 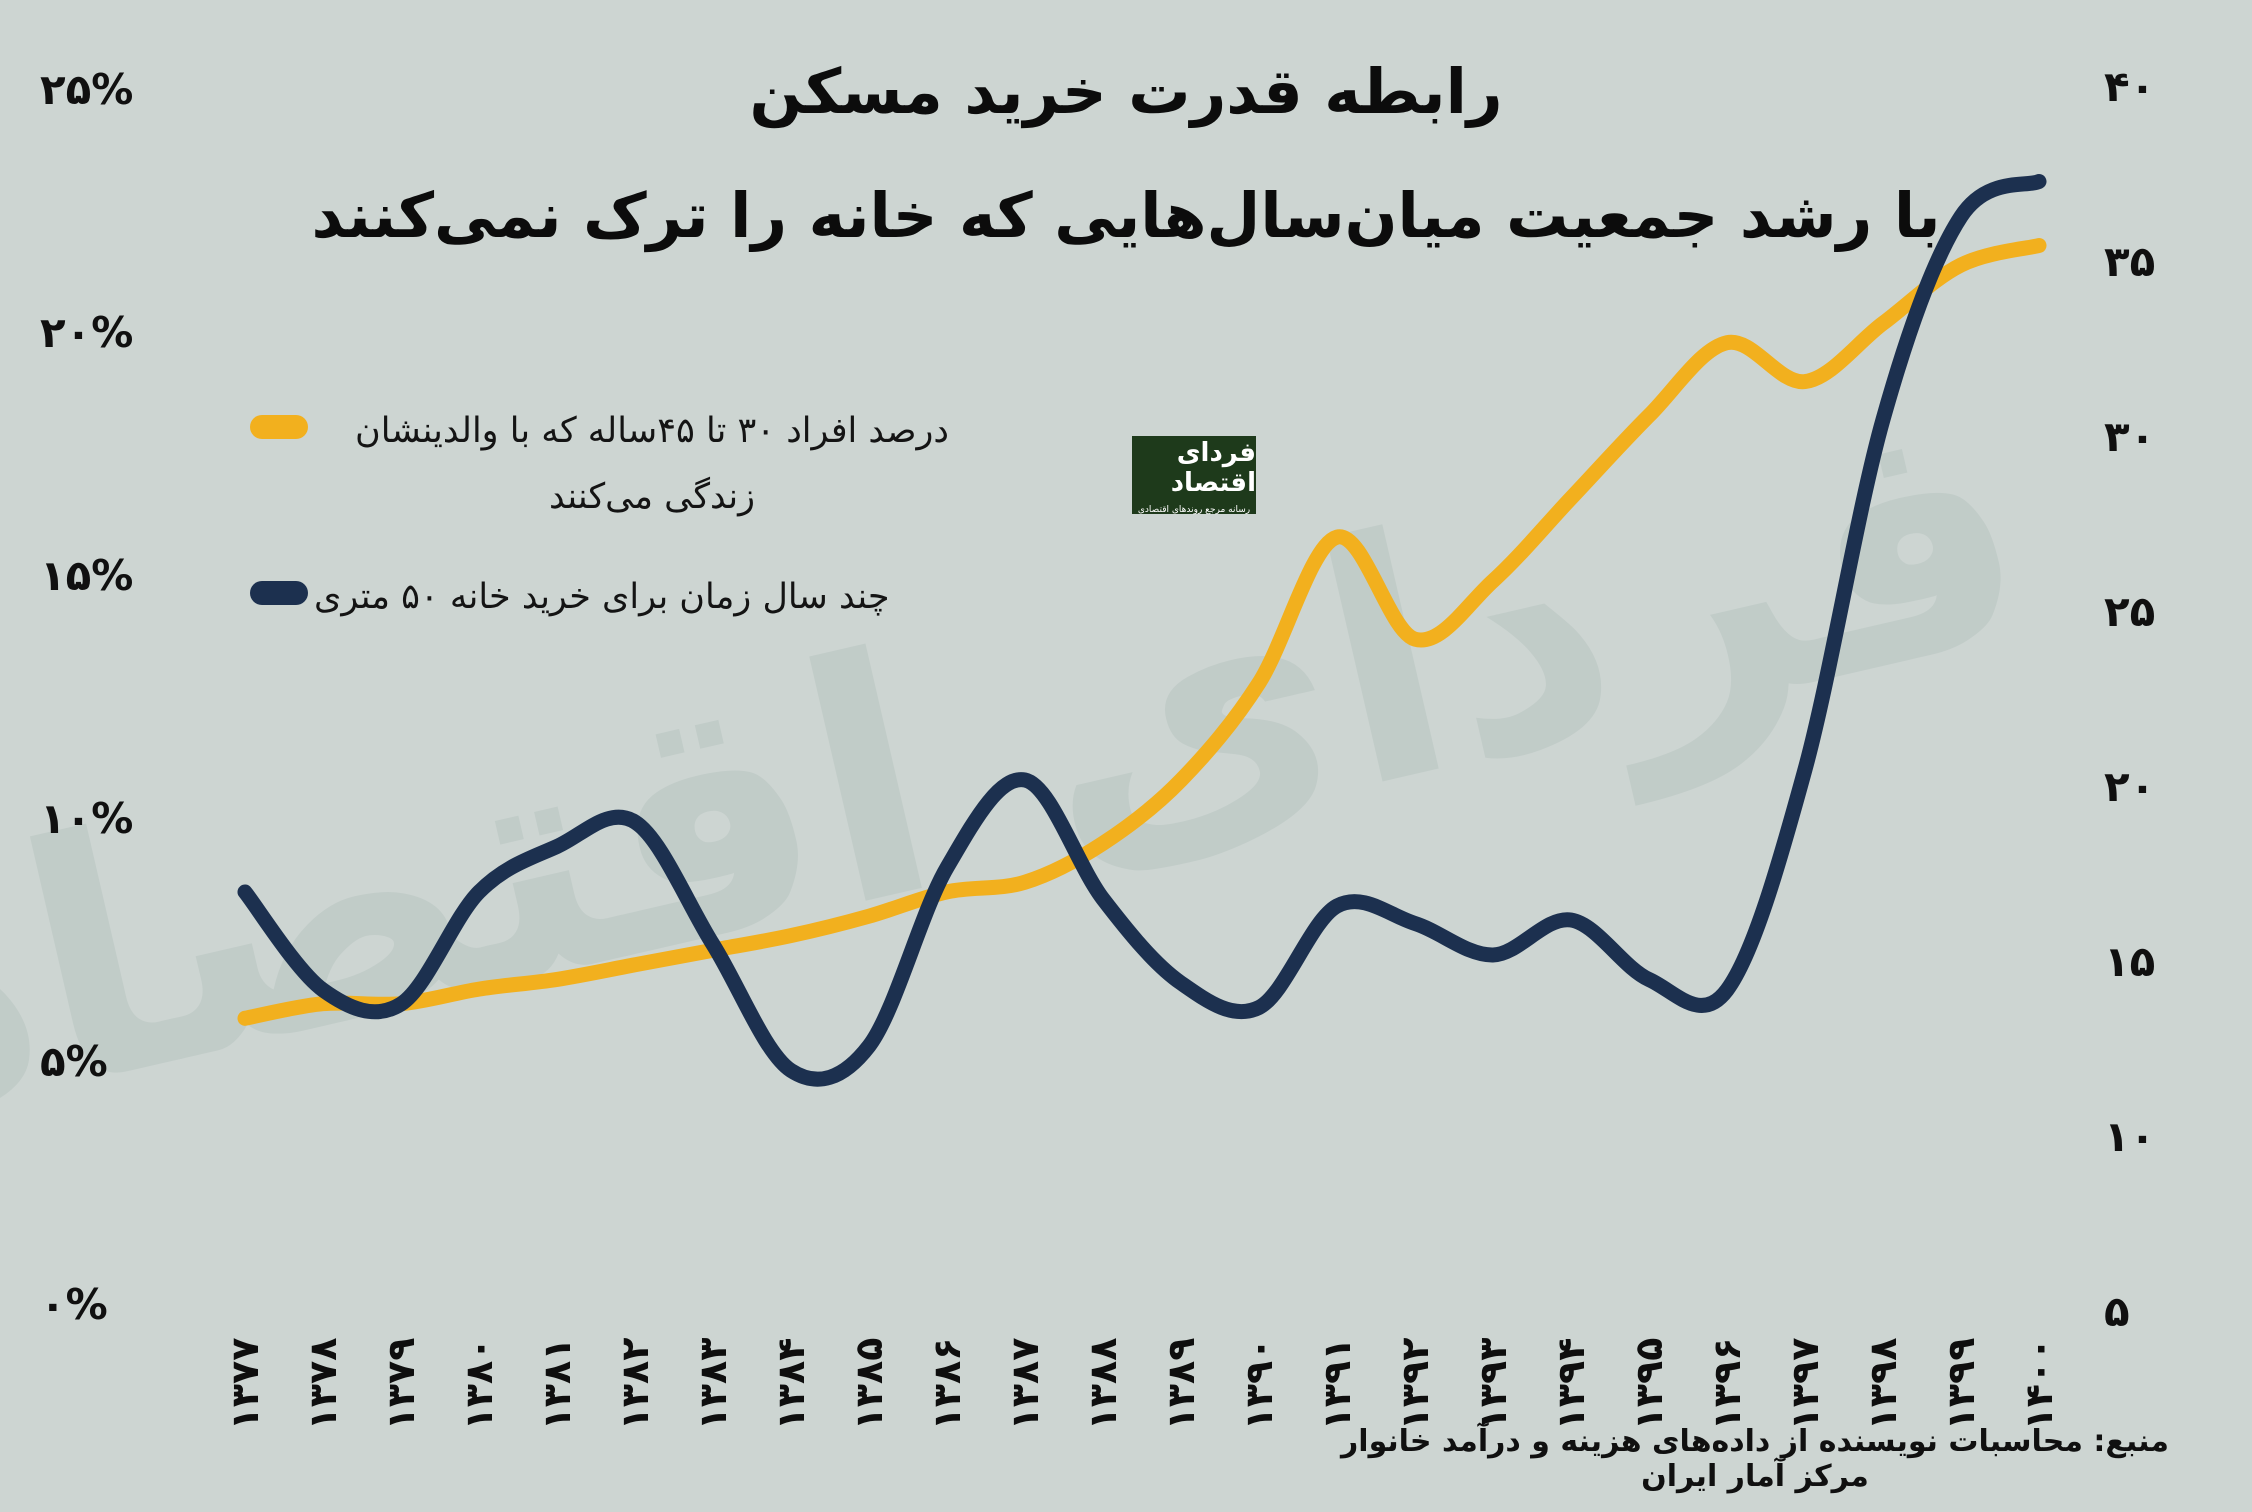 I want to click on right-axis-tick: ۵, so click(x=2117, y=1311).